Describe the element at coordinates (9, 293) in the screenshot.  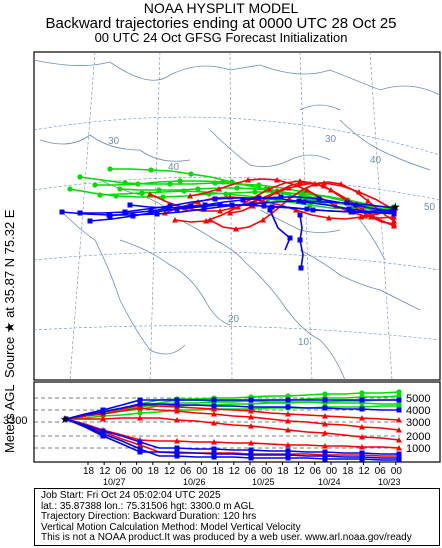
I see `source-label-text: Source ★ at 35.87 N 75.32 E` at that location.